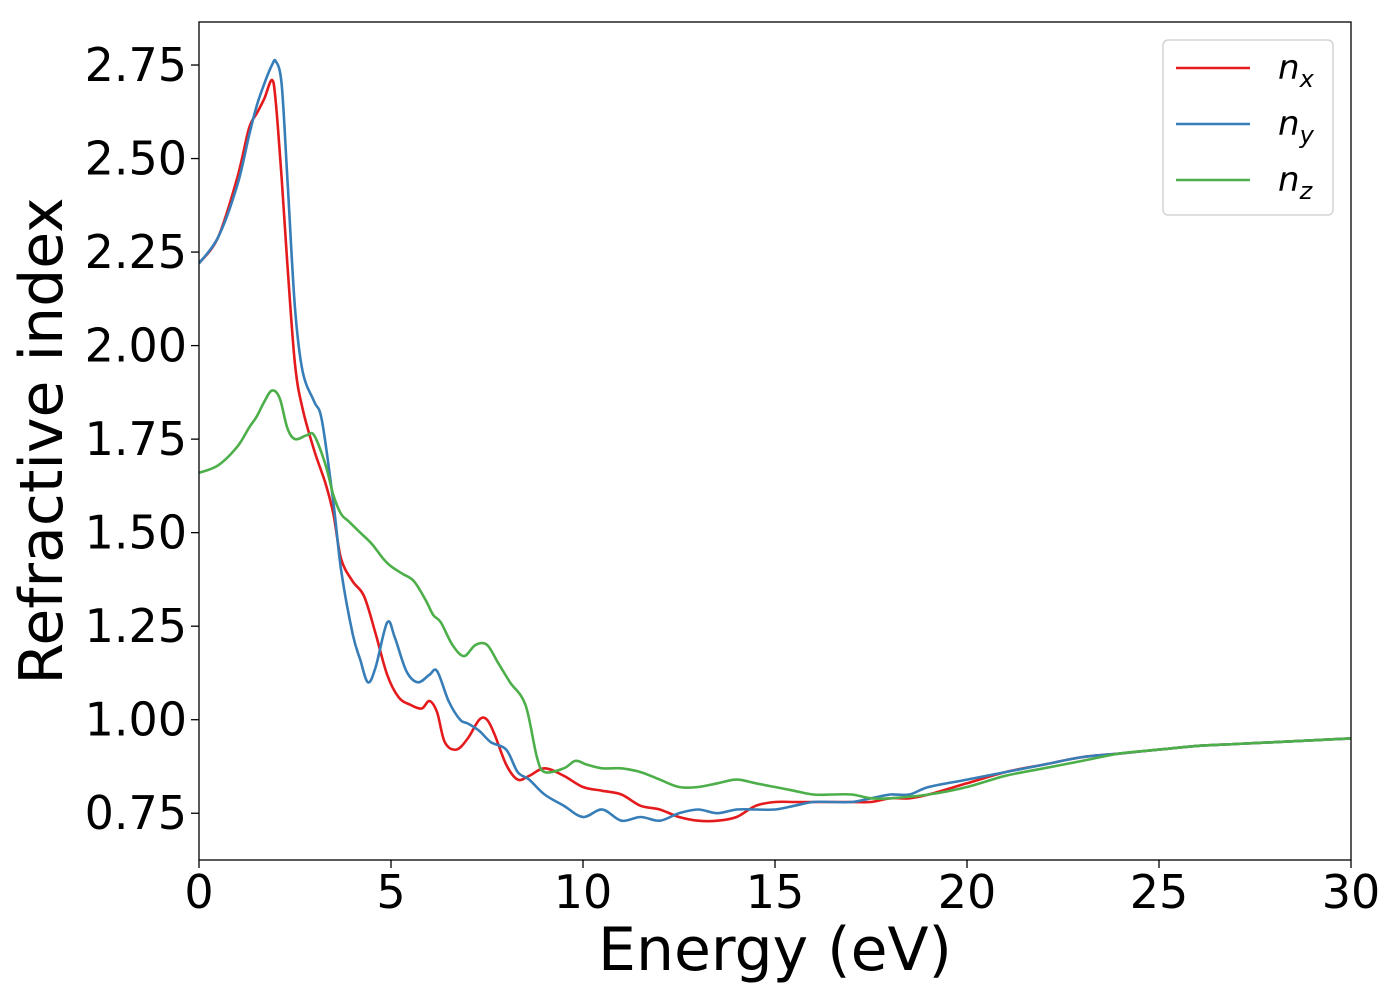 The image size is (1400, 1000). I want to click on y-axis-title: Refractive index, so click(42, 440).